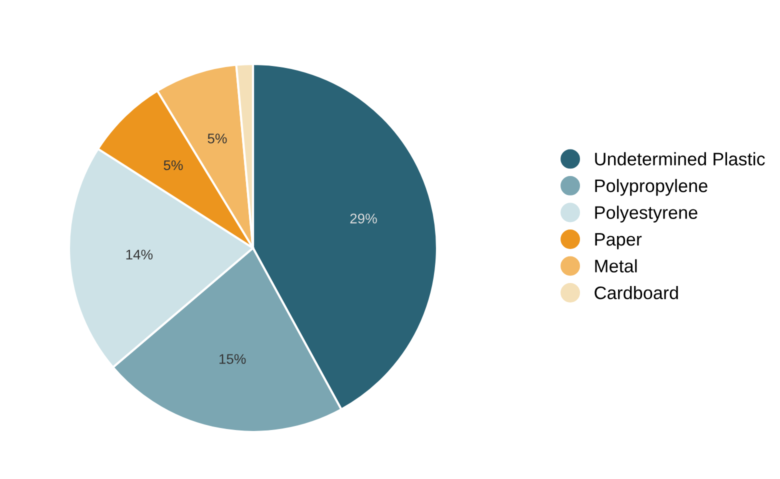 This screenshot has width=780, height=479. Describe the element at coordinates (618, 241) in the screenshot. I see `legend-label: Paper` at that location.